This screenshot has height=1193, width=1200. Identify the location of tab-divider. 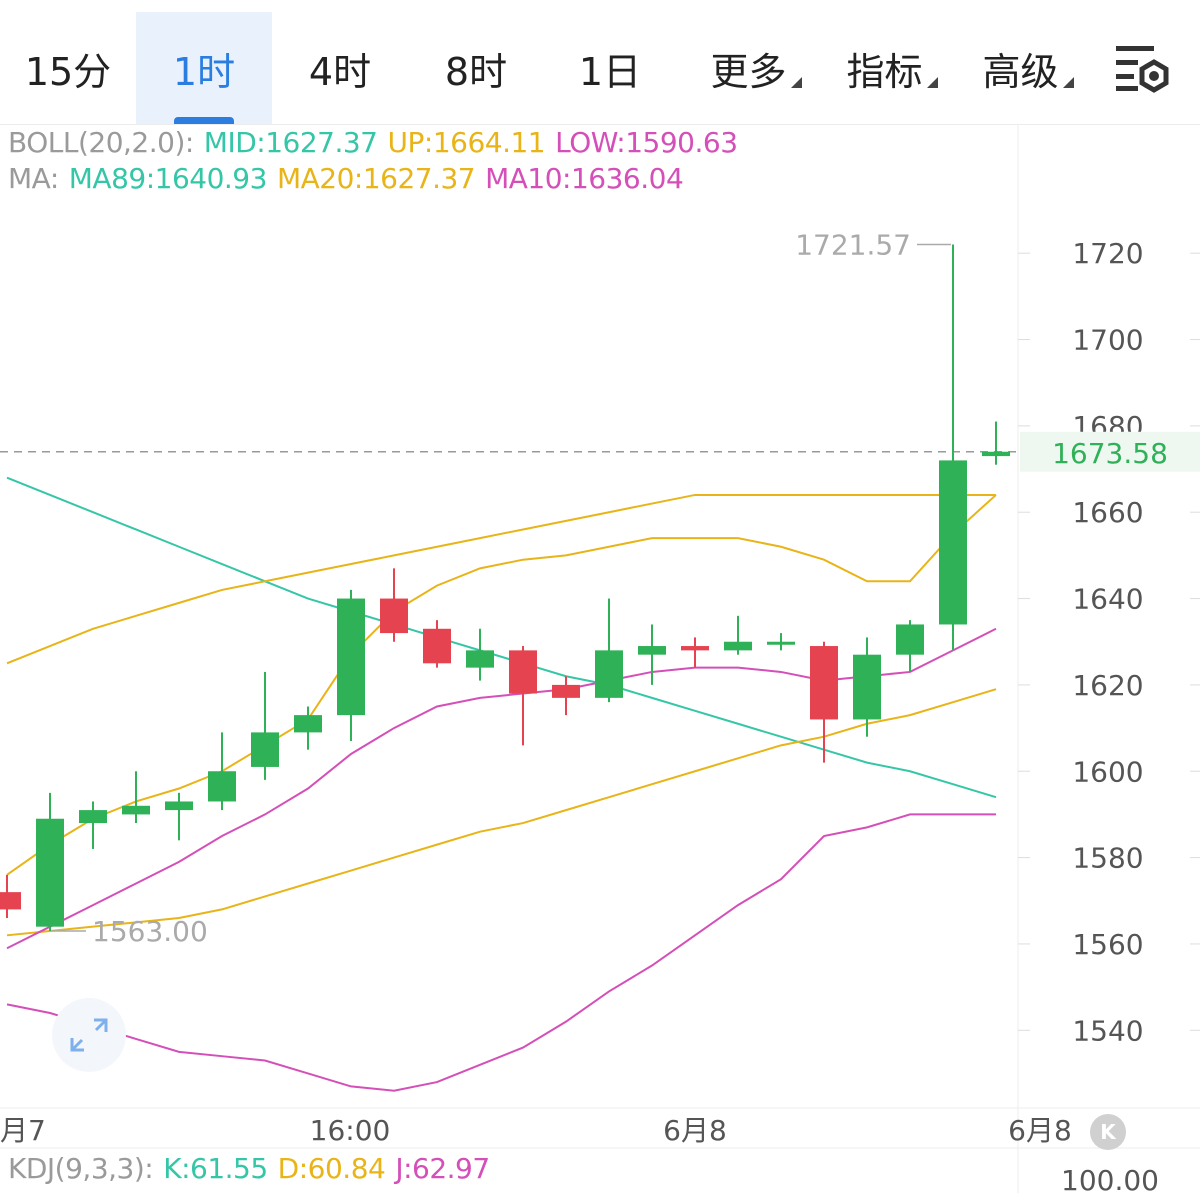
(600, 124).